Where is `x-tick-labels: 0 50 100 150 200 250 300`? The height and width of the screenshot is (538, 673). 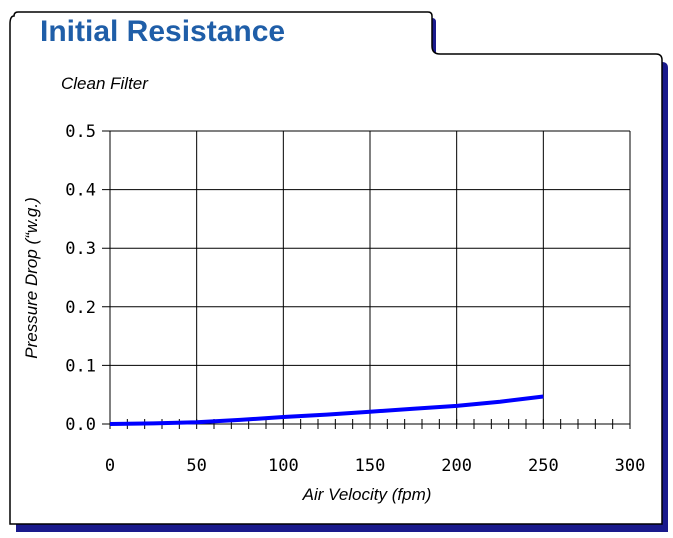 x-tick-labels: 0 50 100 150 200 250 300 is located at coordinates (375, 466).